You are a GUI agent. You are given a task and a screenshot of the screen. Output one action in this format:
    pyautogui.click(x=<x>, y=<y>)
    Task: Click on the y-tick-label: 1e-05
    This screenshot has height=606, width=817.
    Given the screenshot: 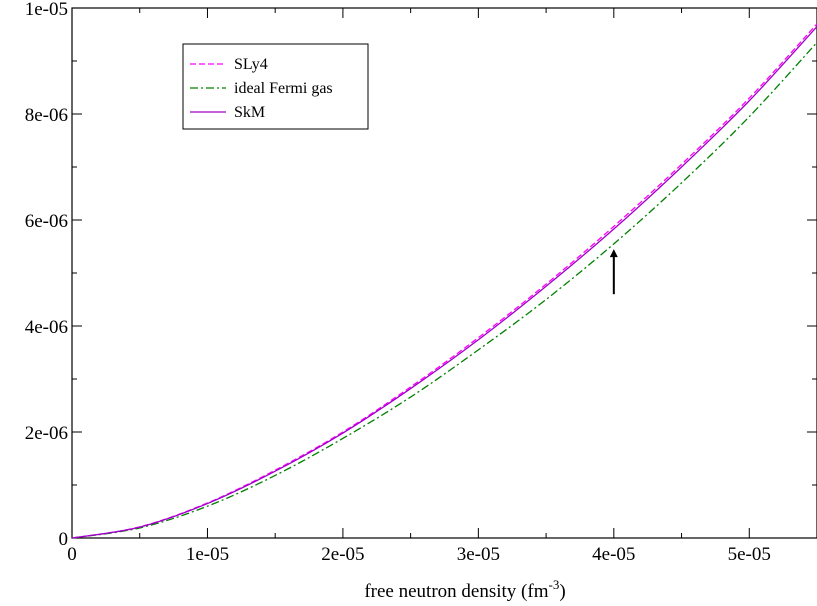 What is the action you would take?
    pyautogui.click(x=46, y=10)
    